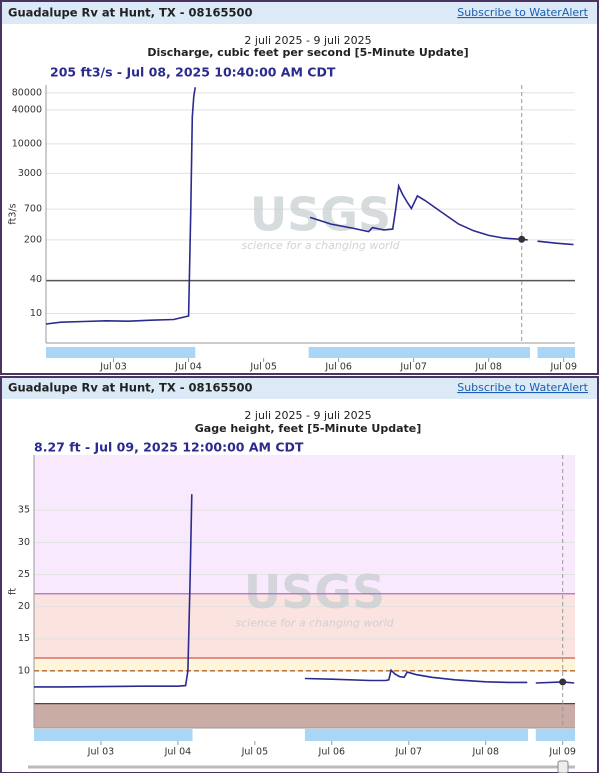  I want to click on y-tick-label: 40, so click(36, 279).